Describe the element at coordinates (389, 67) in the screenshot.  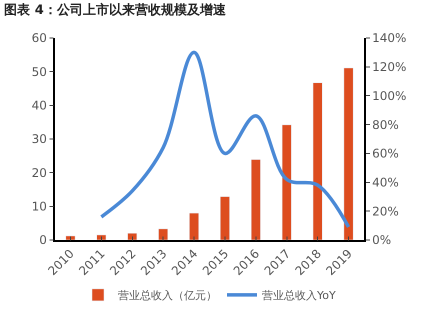
I see `y2-tick-label: 120%` at that location.